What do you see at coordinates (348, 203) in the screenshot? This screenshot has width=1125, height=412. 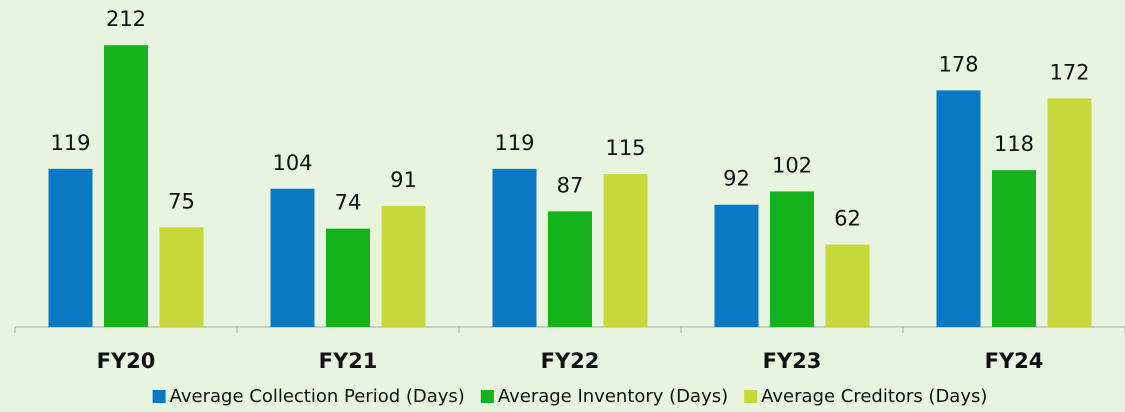 I see `data-label: 74` at bounding box center [348, 203].